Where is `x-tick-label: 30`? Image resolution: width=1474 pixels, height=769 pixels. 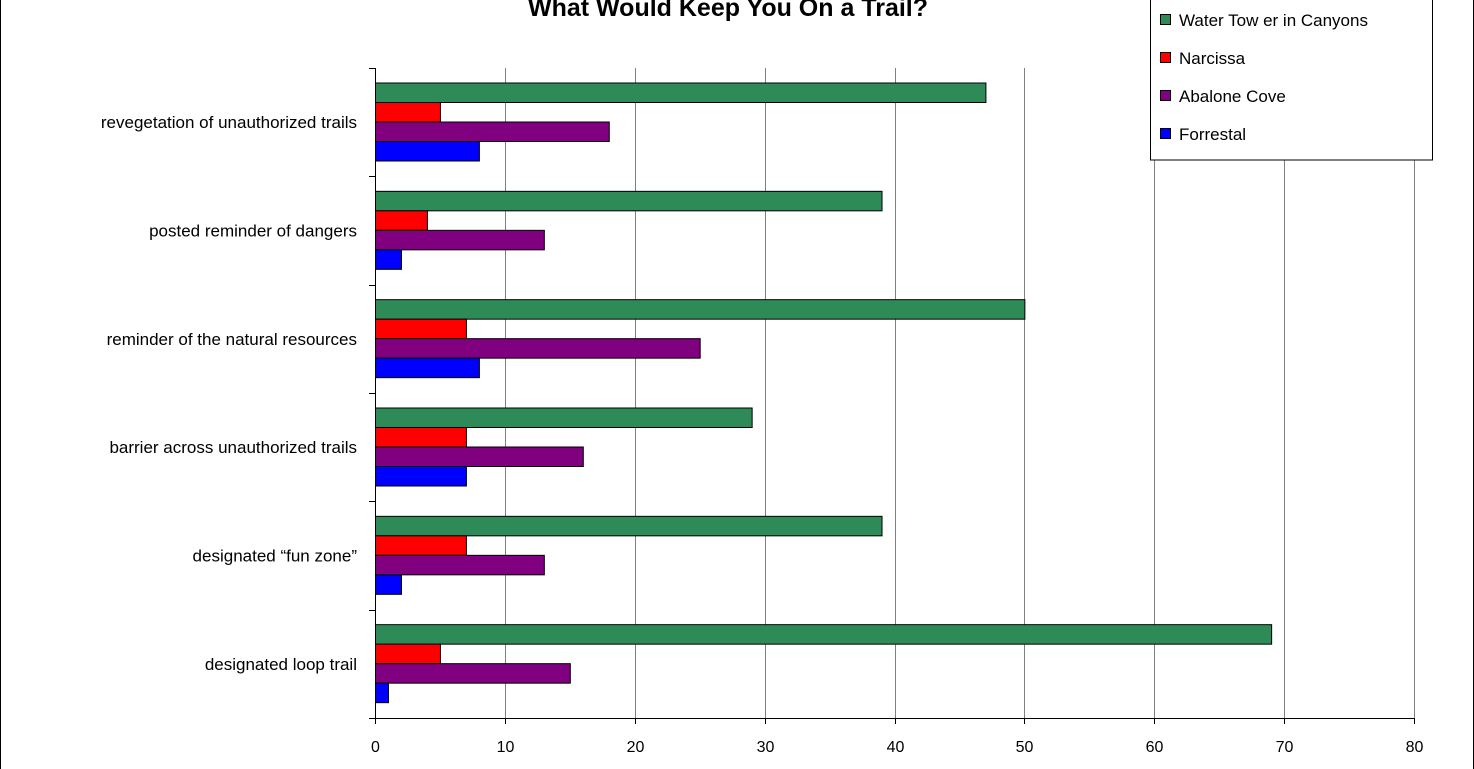
x-tick-label: 30 is located at coordinates (766, 747).